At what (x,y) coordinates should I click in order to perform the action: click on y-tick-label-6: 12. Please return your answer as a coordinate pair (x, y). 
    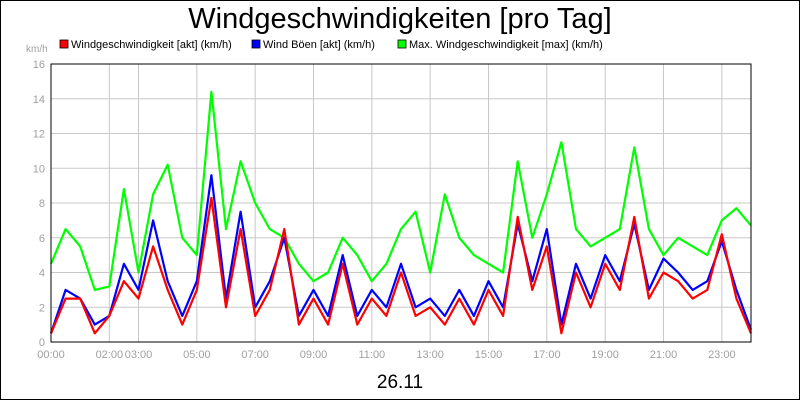
    Looking at the image, I should click on (39, 135).